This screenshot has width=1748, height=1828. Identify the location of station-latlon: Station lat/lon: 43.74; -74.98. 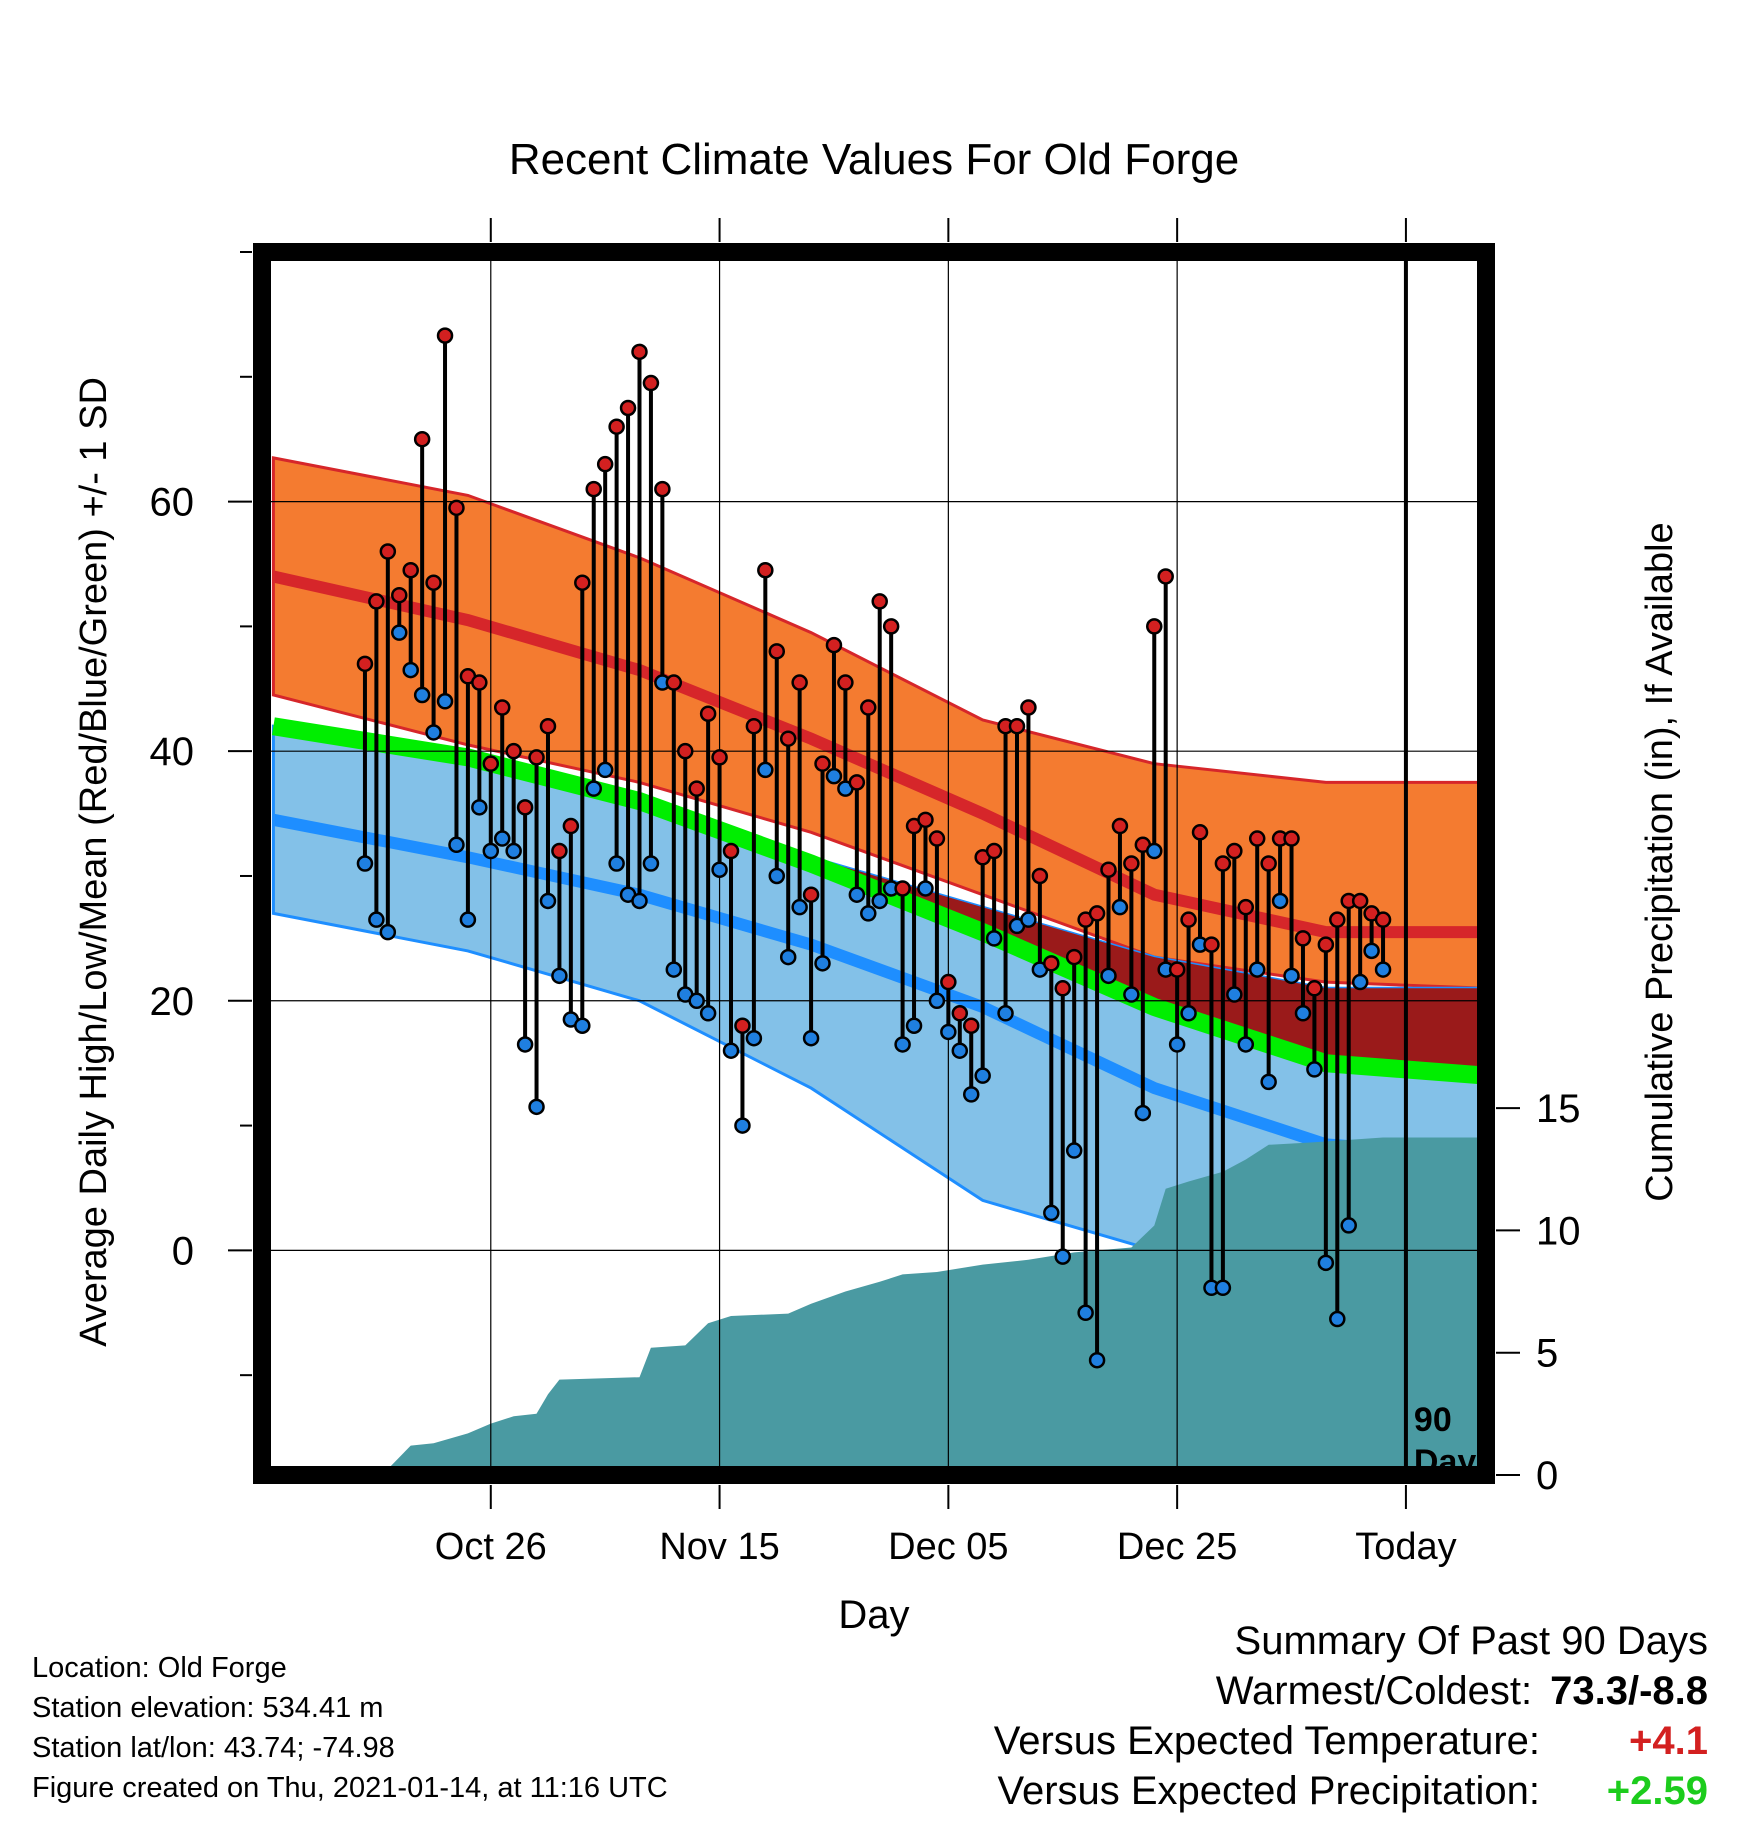
(213, 1748).